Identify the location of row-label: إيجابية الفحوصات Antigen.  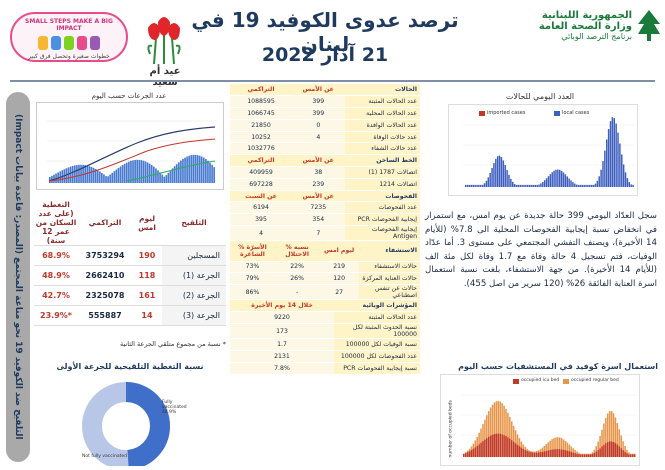
(382, 233).